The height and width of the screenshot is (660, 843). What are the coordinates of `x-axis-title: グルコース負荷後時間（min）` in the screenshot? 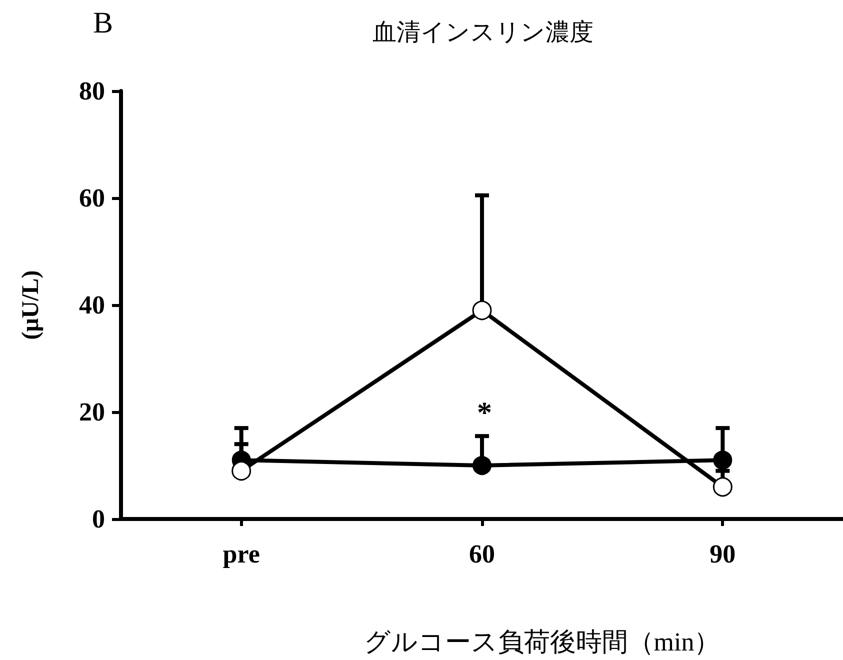 It's located at (542, 642).